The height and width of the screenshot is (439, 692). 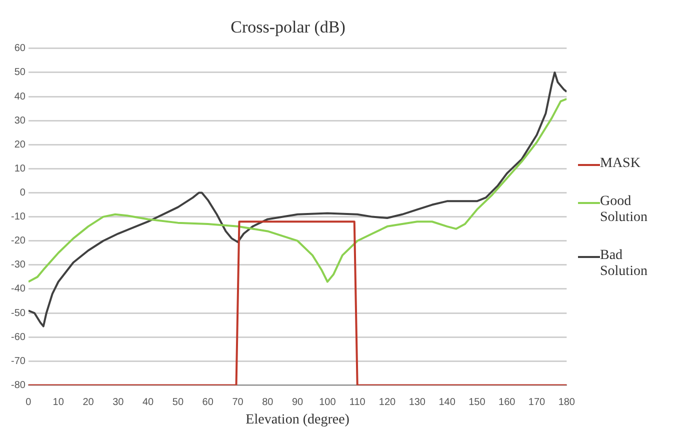 I want to click on x-tick-label: 10, so click(x=58, y=402).